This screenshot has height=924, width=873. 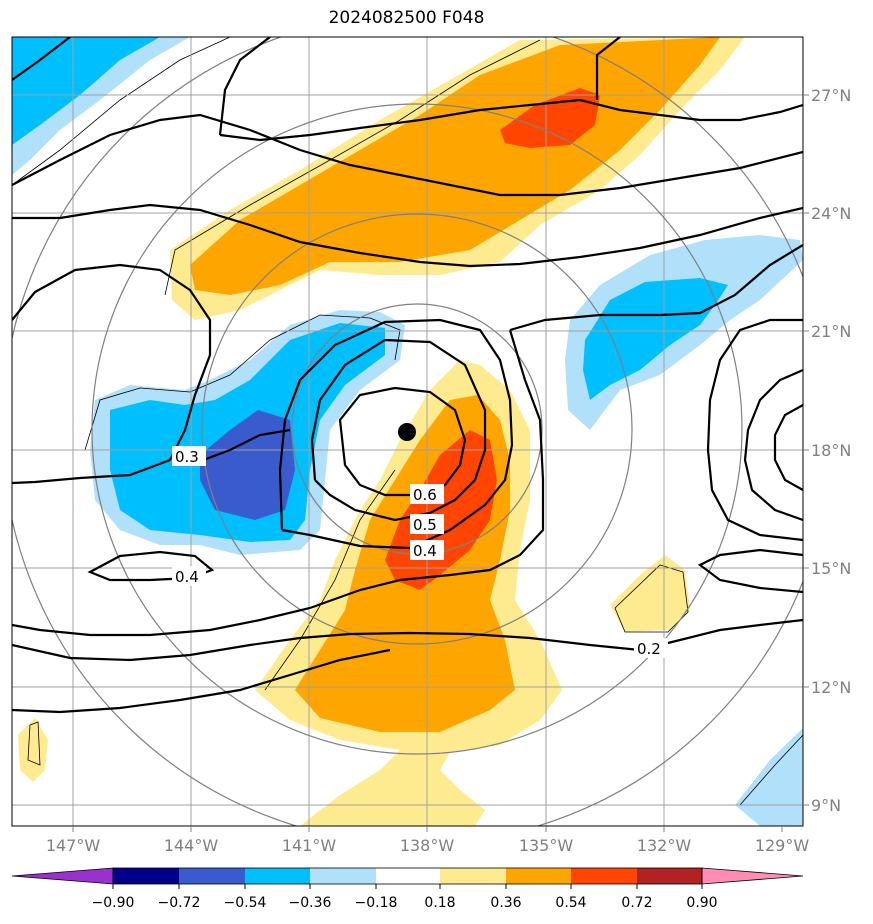 What do you see at coordinates (191, 845) in the screenshot?
I see `lon-label-144w: 144°W` at bounding box center [191, 845].